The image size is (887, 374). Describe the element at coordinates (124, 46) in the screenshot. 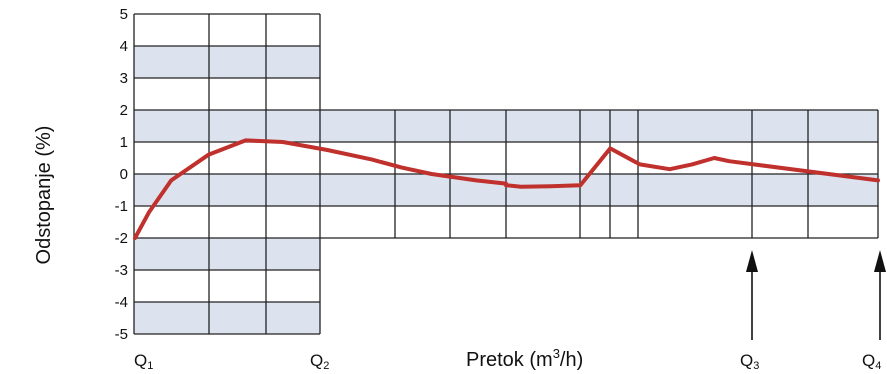

I see `y-tick-label: 4` at that location.